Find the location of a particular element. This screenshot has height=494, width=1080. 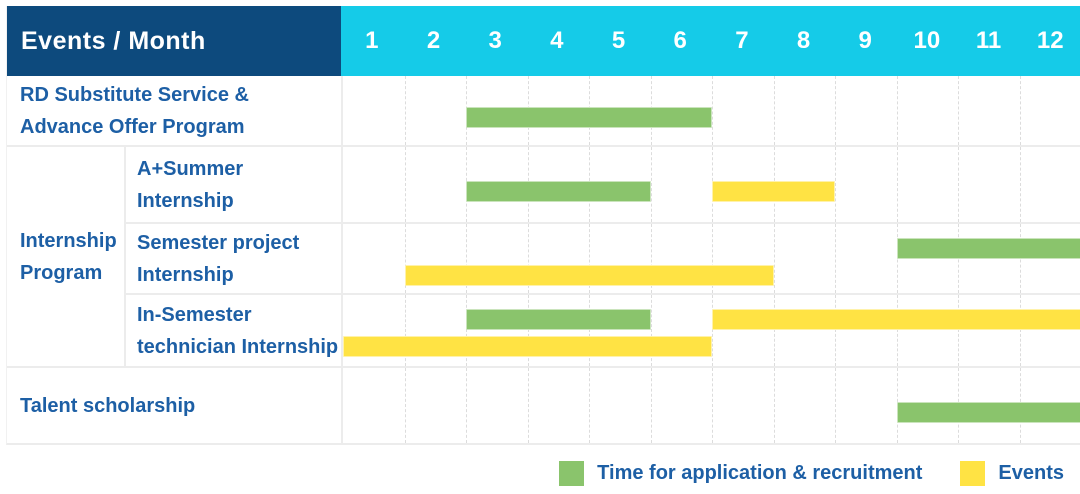

chart-row-in-semester-technician-internship is located at coordinates (710, 329).